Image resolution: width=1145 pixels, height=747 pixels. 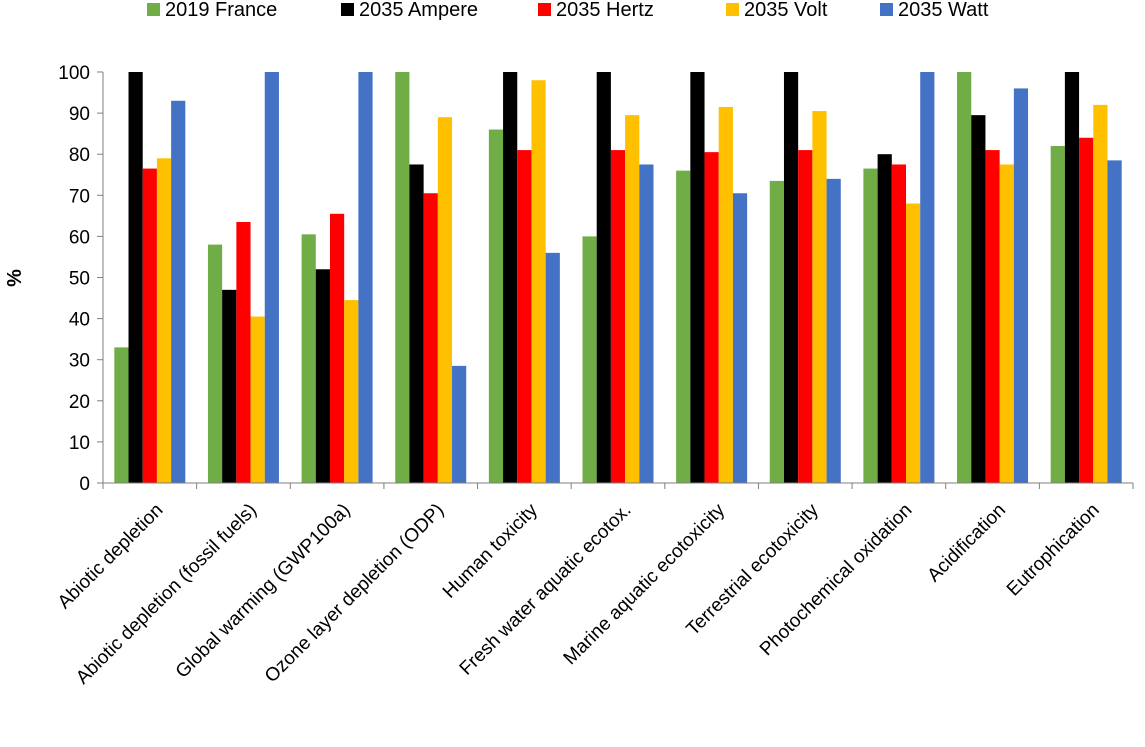 I want to click on y-tick-label: 40, so click(x=79, y=320).